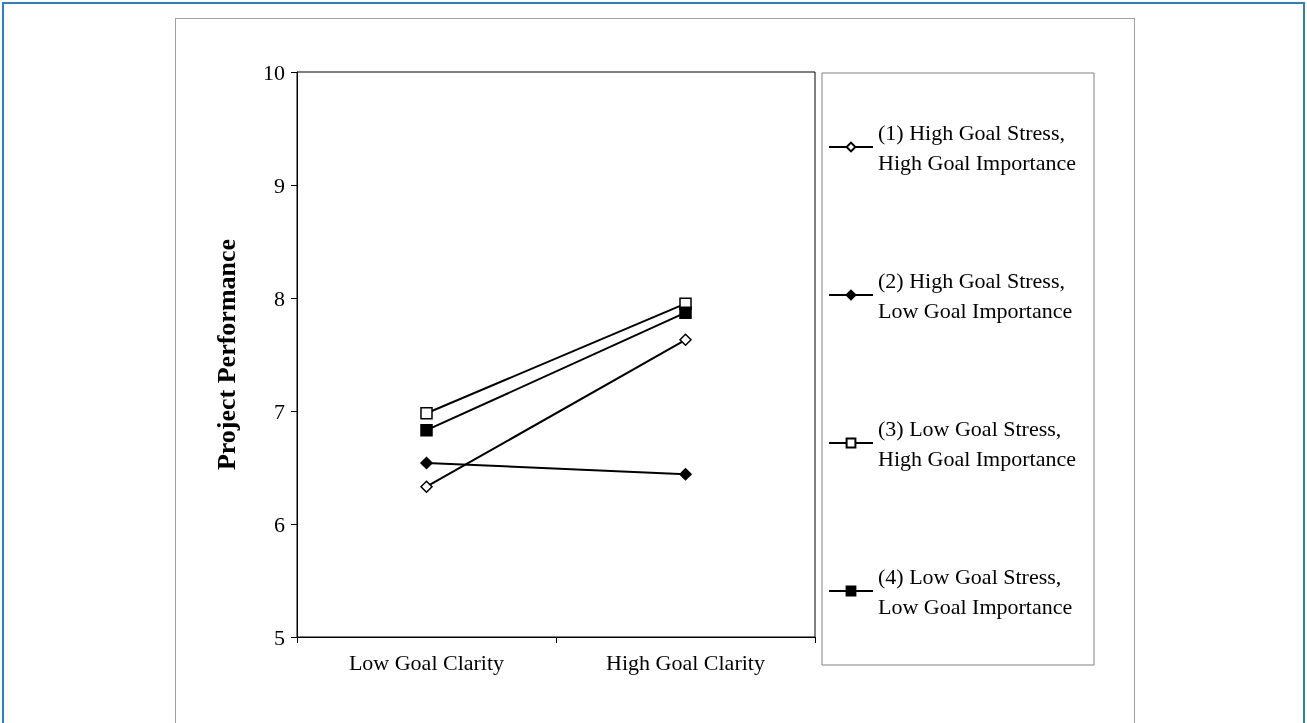  Describe the element at coordinates (426, 662) in the screenshot. I see `x-tick-label: Low Goal Clarity` at that location.